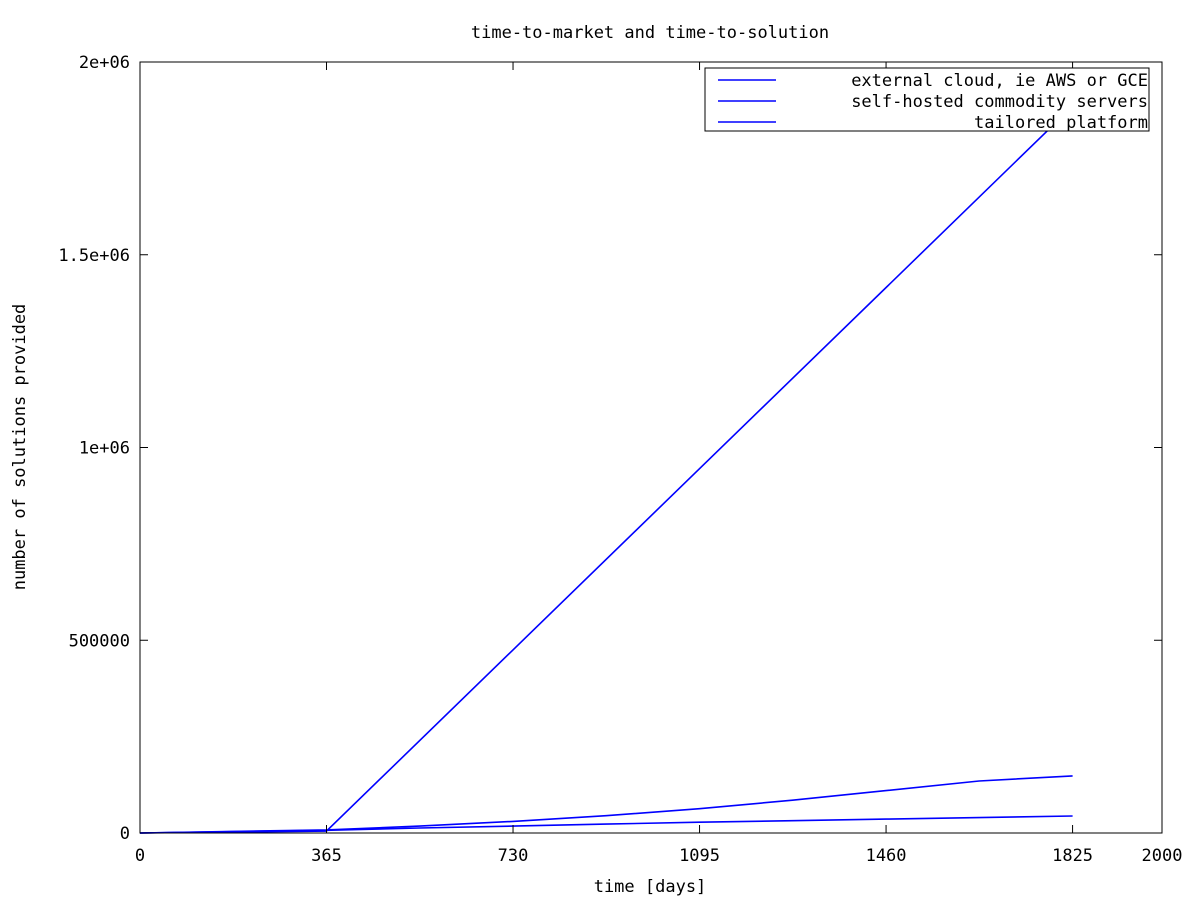 Image resolution: width=1200 pixels, height=900 pixels. Describe the element at coordinates (1072, 856) in the screenshot. I see `x-tick-label: 1825` at that location.